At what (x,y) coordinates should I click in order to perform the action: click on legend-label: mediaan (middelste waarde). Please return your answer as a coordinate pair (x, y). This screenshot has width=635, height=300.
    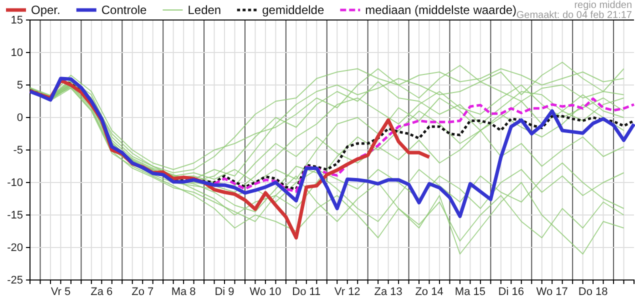
    Looking at the image, I should click on (441, 10).